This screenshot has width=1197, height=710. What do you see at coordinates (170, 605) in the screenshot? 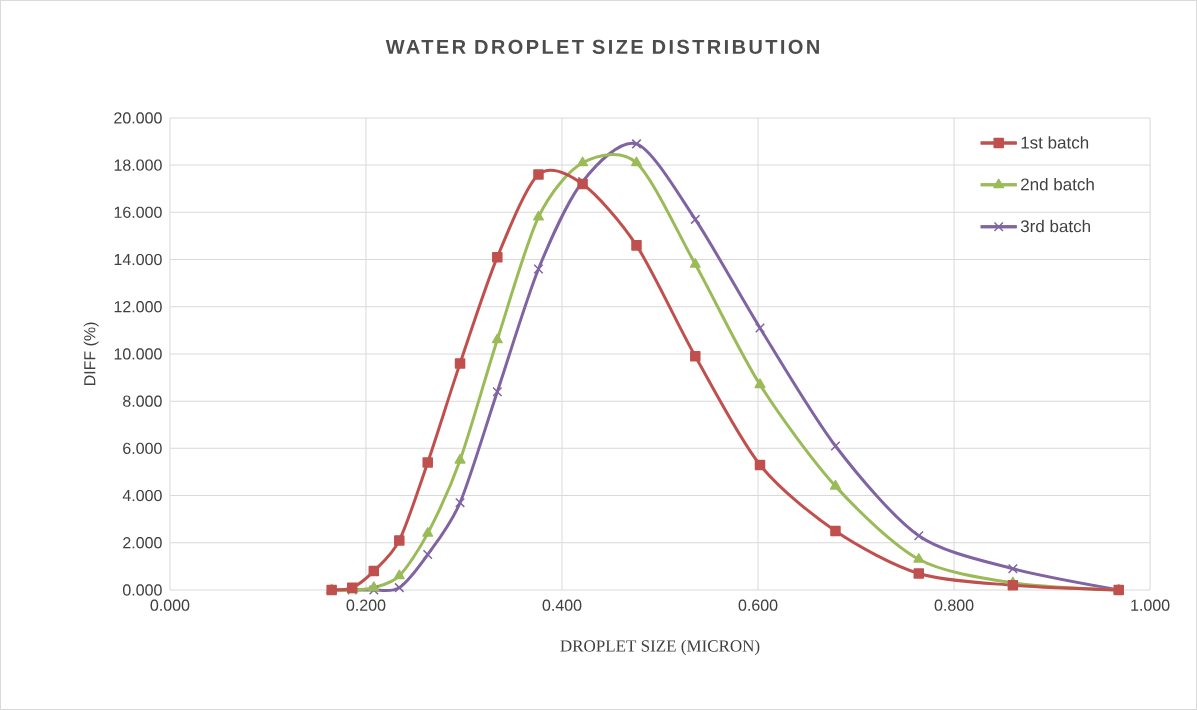
I see `x-tick-label: 0.000` at bounding box center [170, 605].